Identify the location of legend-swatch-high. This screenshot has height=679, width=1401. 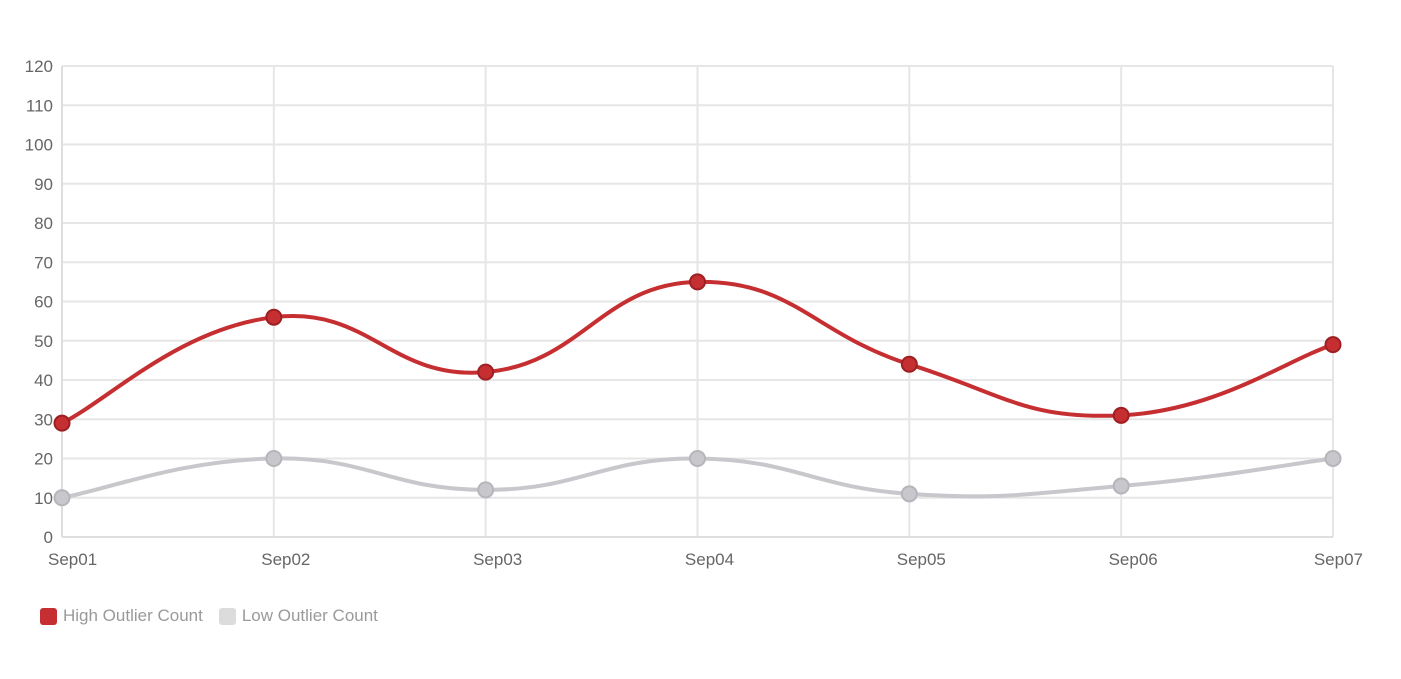
(48, 616).